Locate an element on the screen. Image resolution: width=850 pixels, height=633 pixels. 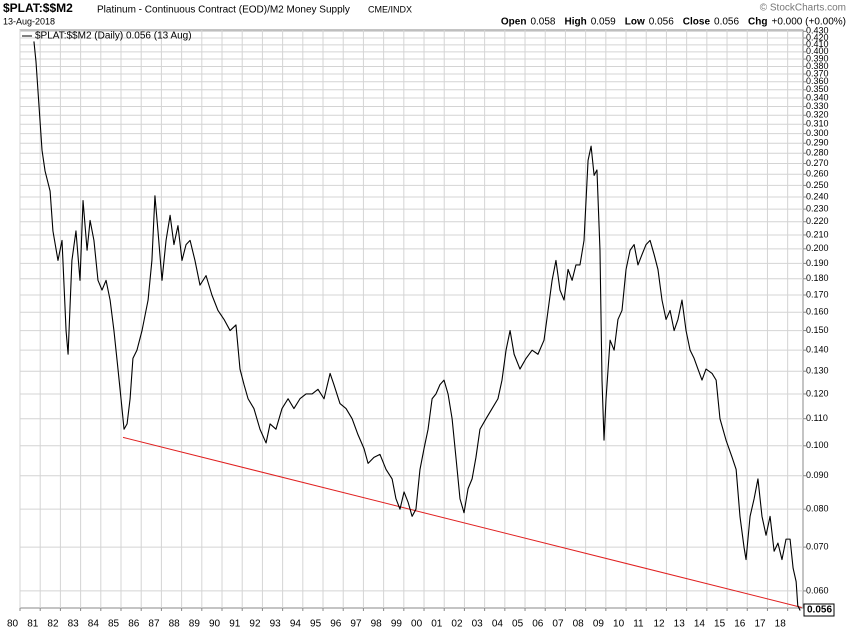
quote-label: High is located at coordinates (576, 22).